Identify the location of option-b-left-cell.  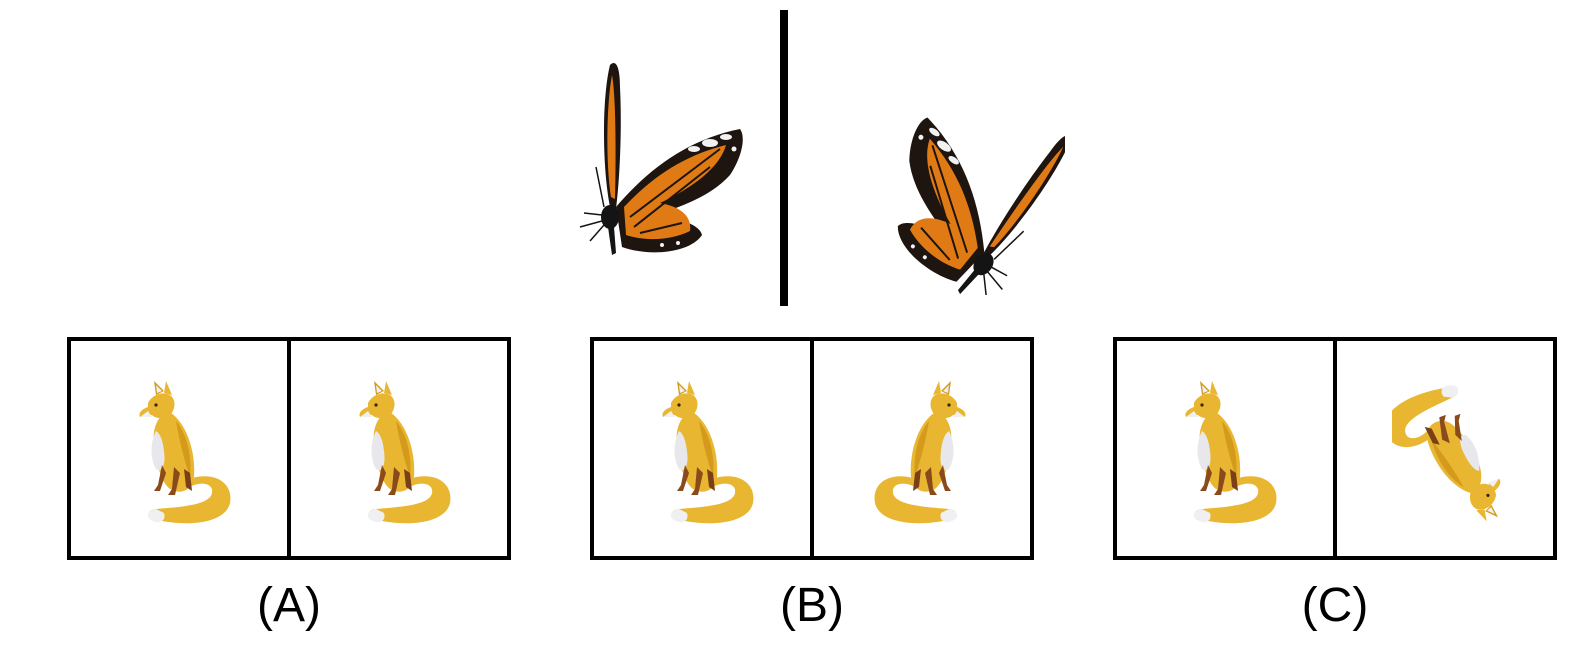
(702, 448).